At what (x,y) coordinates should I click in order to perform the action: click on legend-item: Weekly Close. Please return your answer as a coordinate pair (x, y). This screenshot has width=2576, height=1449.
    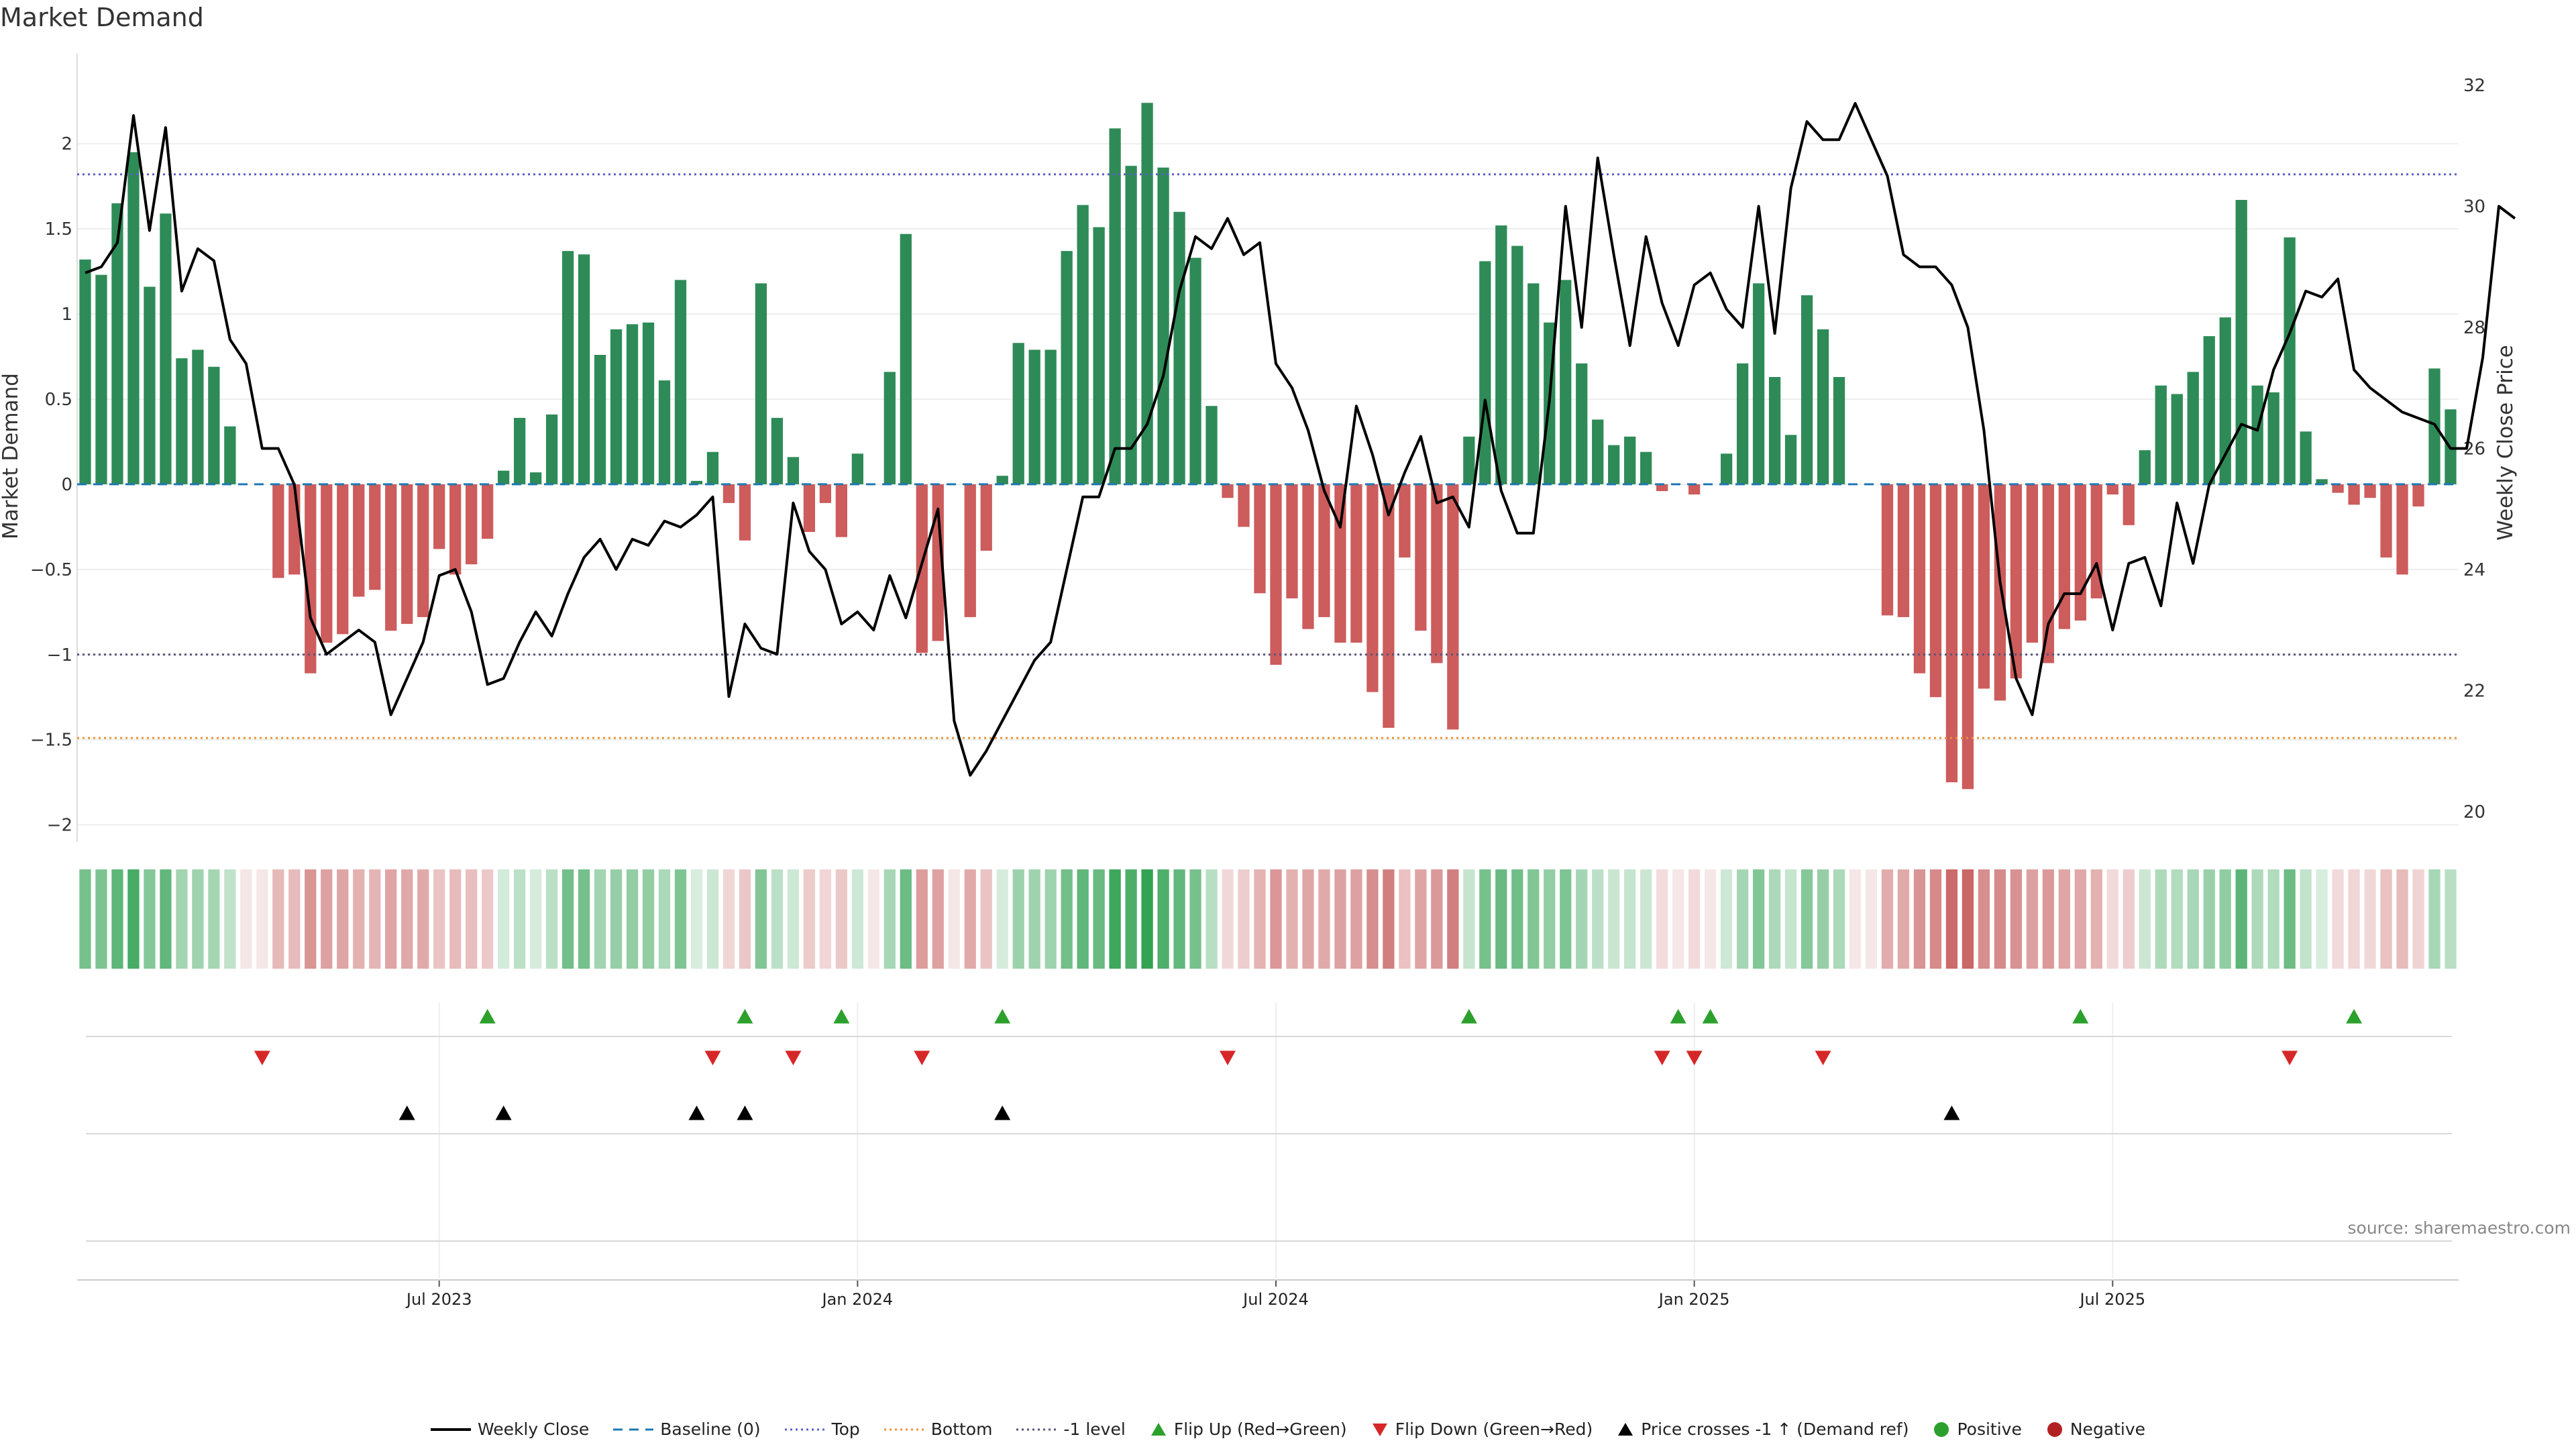
    Looking at the image, I should click on (509, 1429).